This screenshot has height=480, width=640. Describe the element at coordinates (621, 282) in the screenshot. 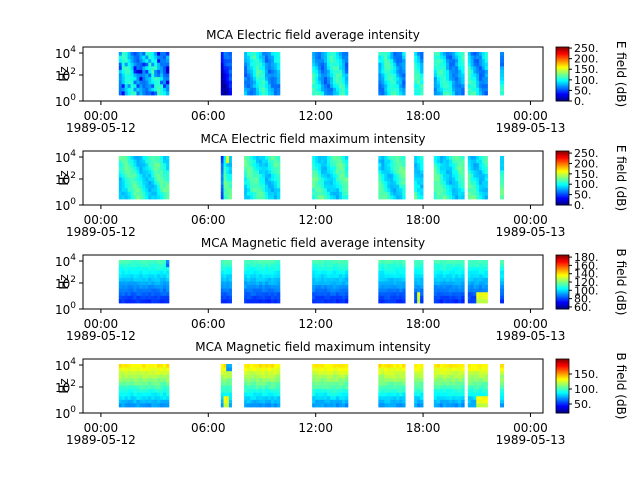

I see `colorbar-label: B field (dB)` at that location.